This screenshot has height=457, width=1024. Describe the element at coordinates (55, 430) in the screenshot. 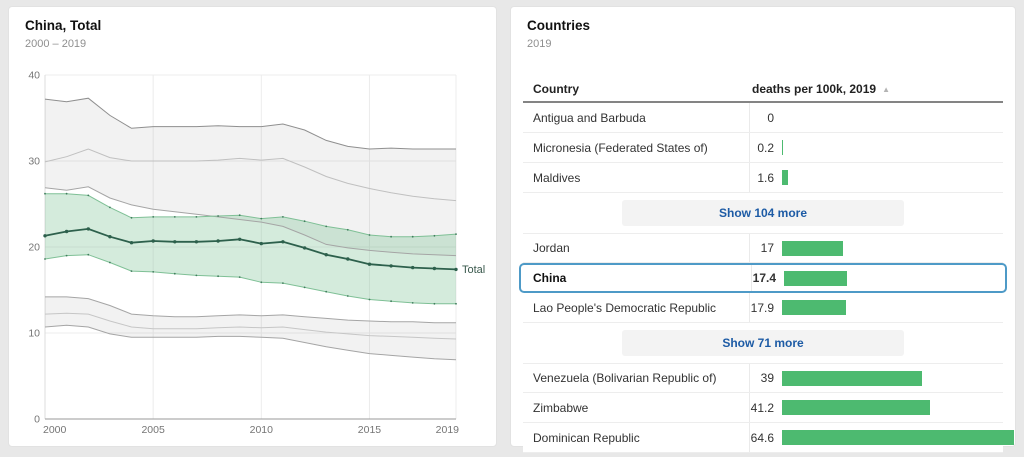

I see `x-axis-tick-label: 2000` at that location.